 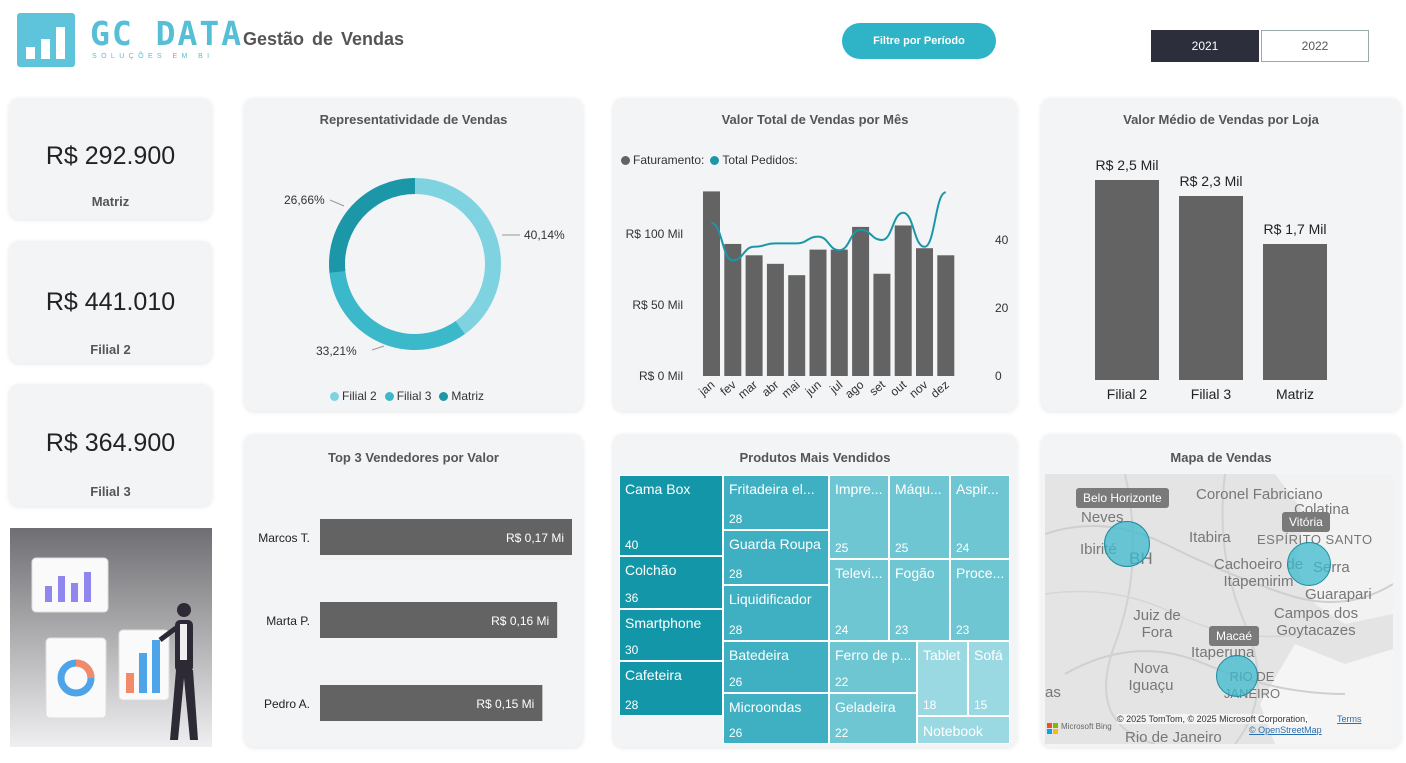 I want to click on treemap-tile-value: 18, so click(x=930, y=705).